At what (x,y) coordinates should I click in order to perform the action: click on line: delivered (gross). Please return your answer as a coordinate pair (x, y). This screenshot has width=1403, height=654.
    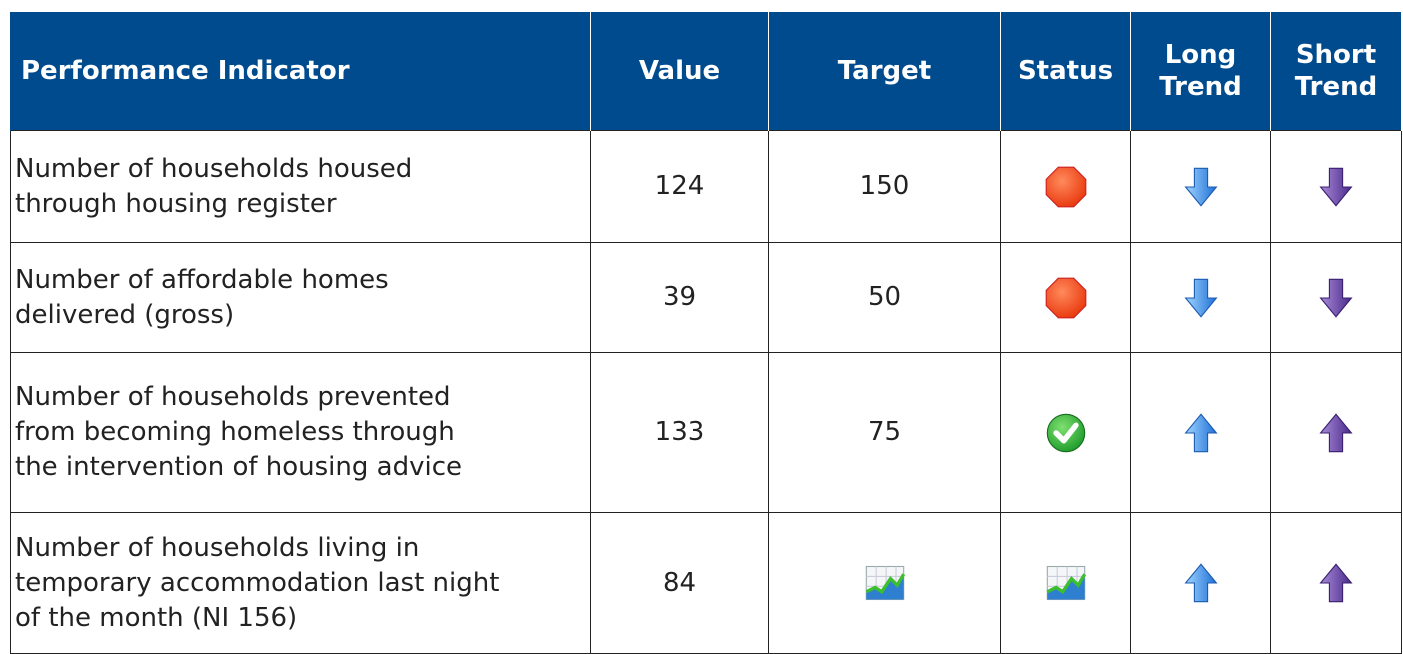
    Looking at the image, I should click on (125, 314).